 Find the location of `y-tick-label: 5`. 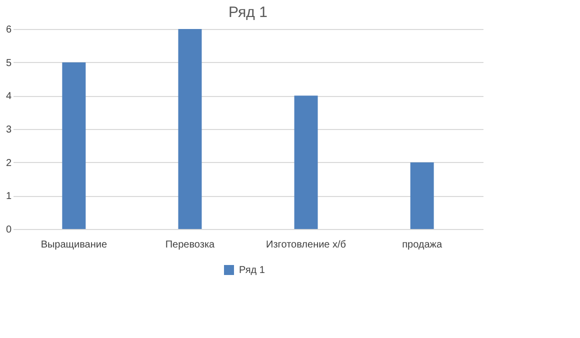

y-tick-label: 5 is located at coordinates (9, 63).